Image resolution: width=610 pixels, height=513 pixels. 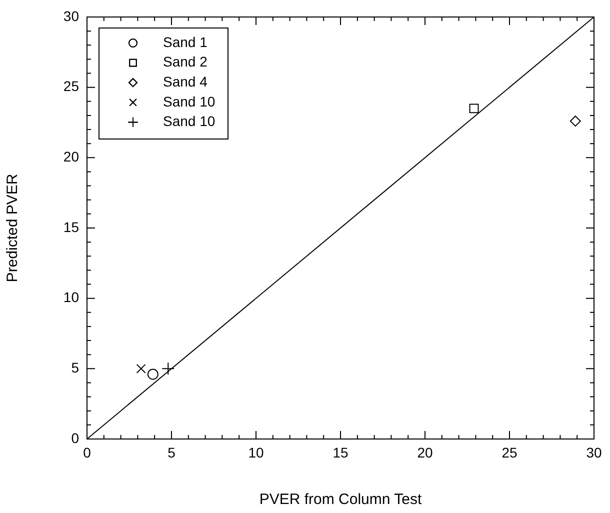 I want to click on x-tick-label: 30, so click(x=594, y=452).